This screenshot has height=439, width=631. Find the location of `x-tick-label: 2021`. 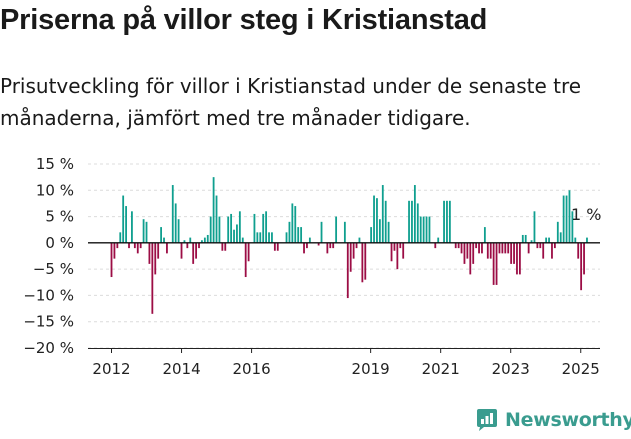

x-tick-label: 2021 is located at coordinates (441, 369).